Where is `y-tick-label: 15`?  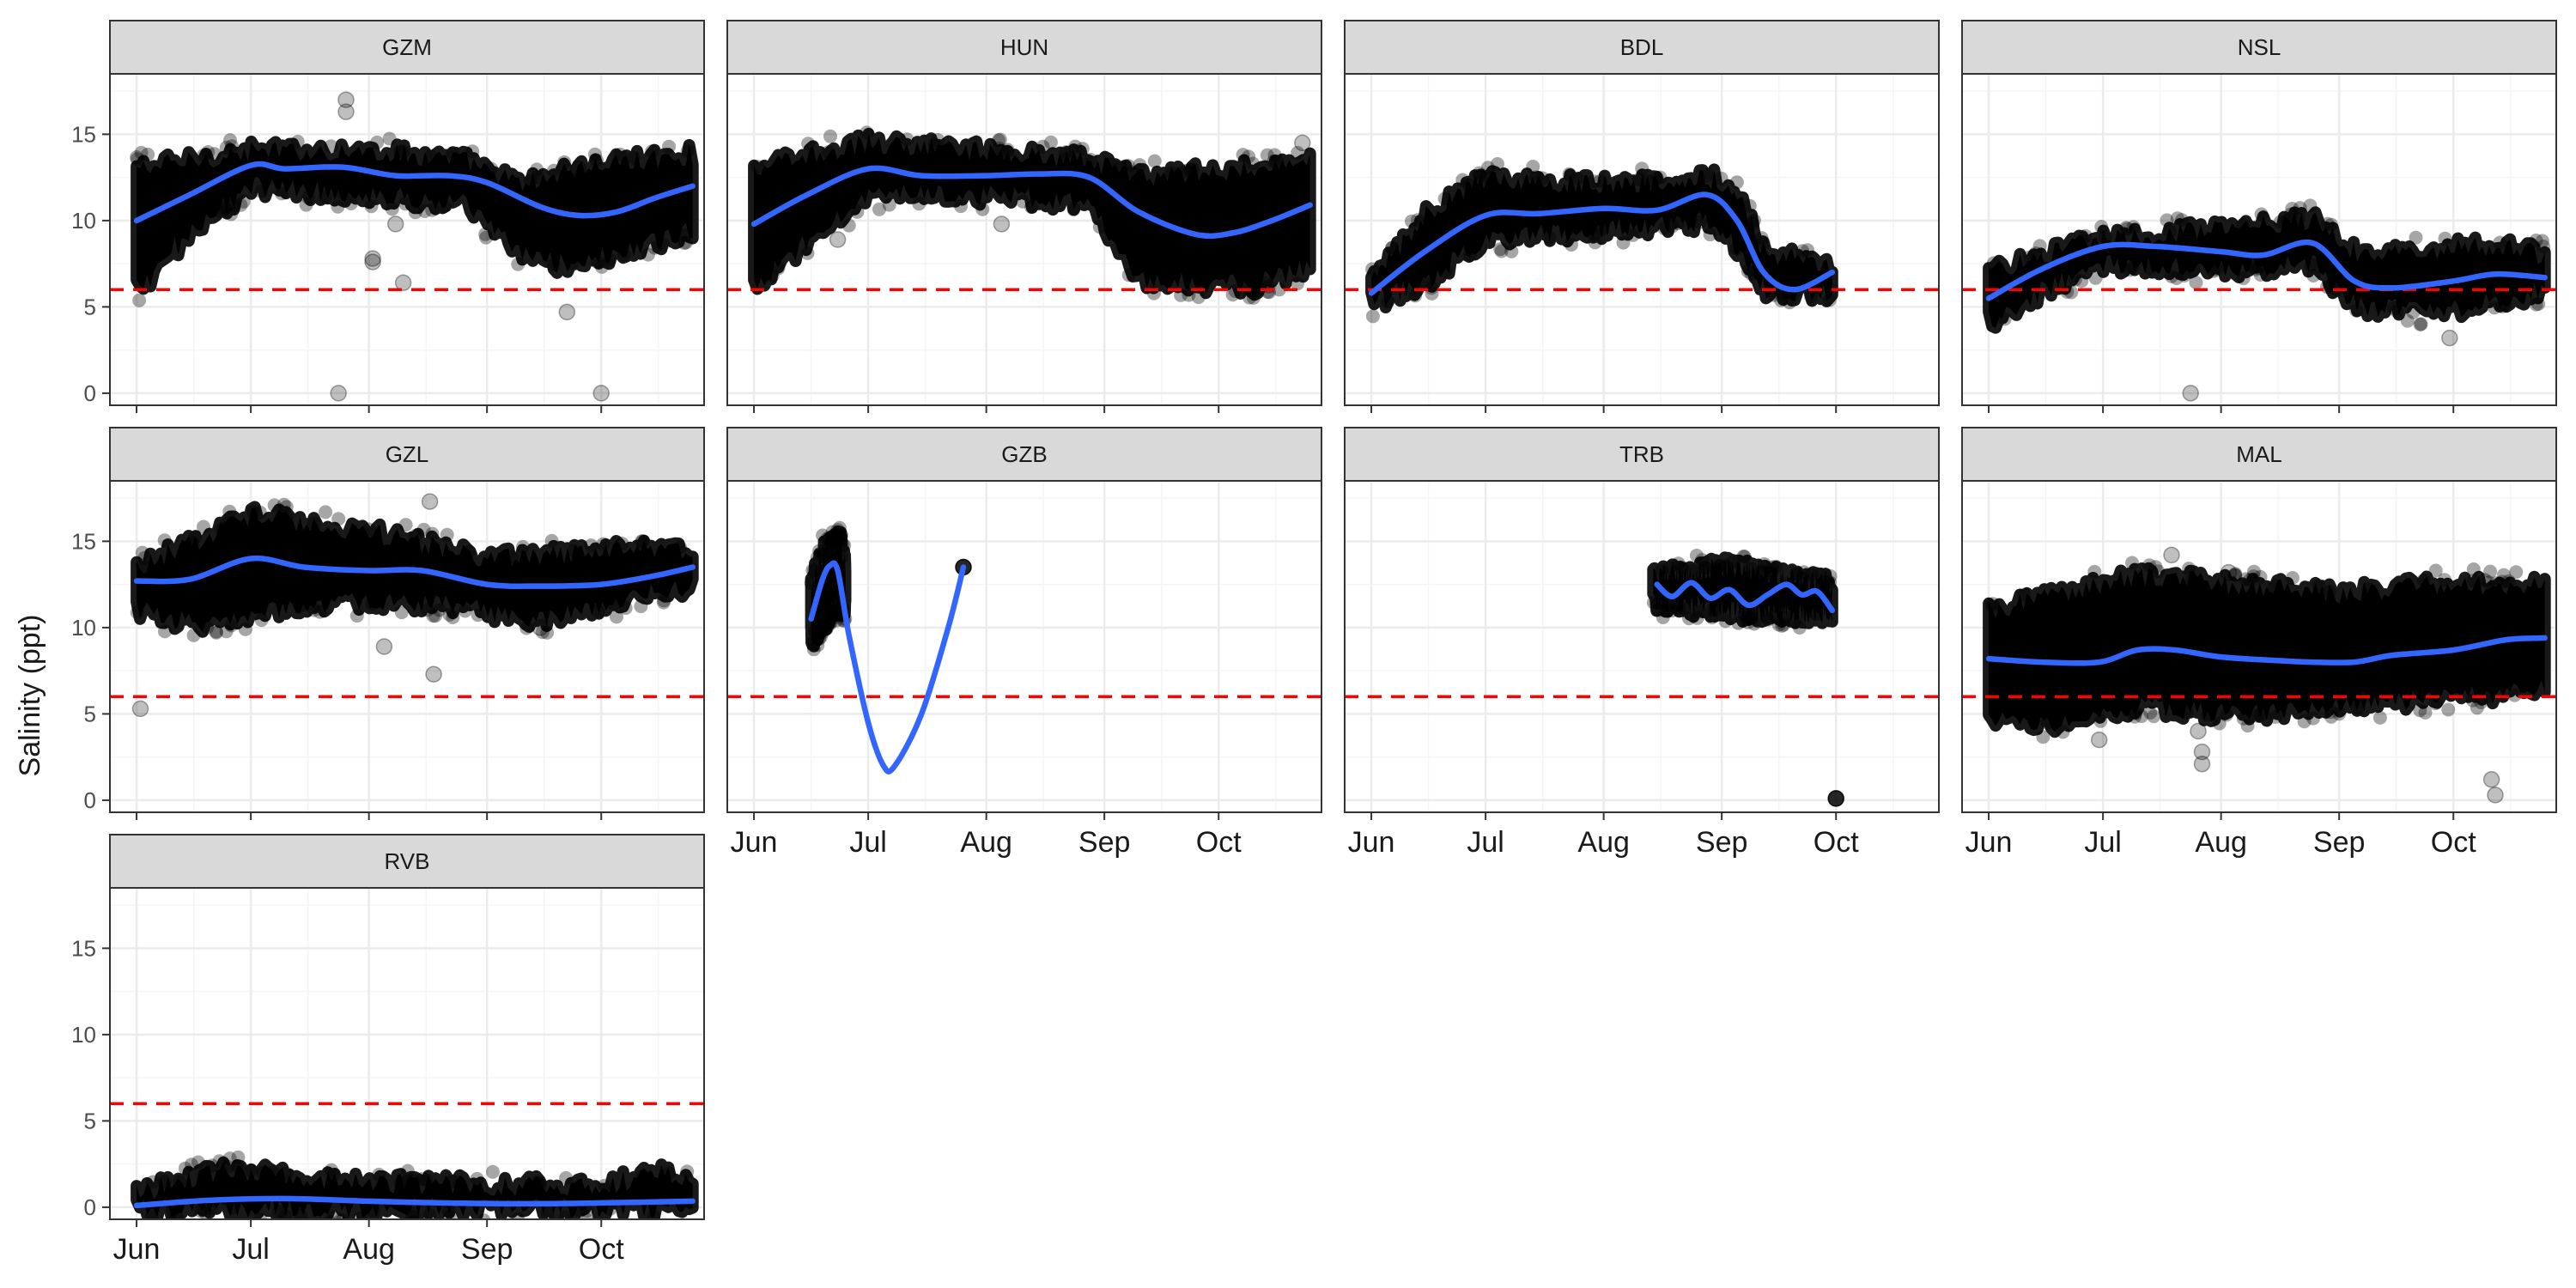
y-tick-label: 15 is located at coordinates (83, 948).